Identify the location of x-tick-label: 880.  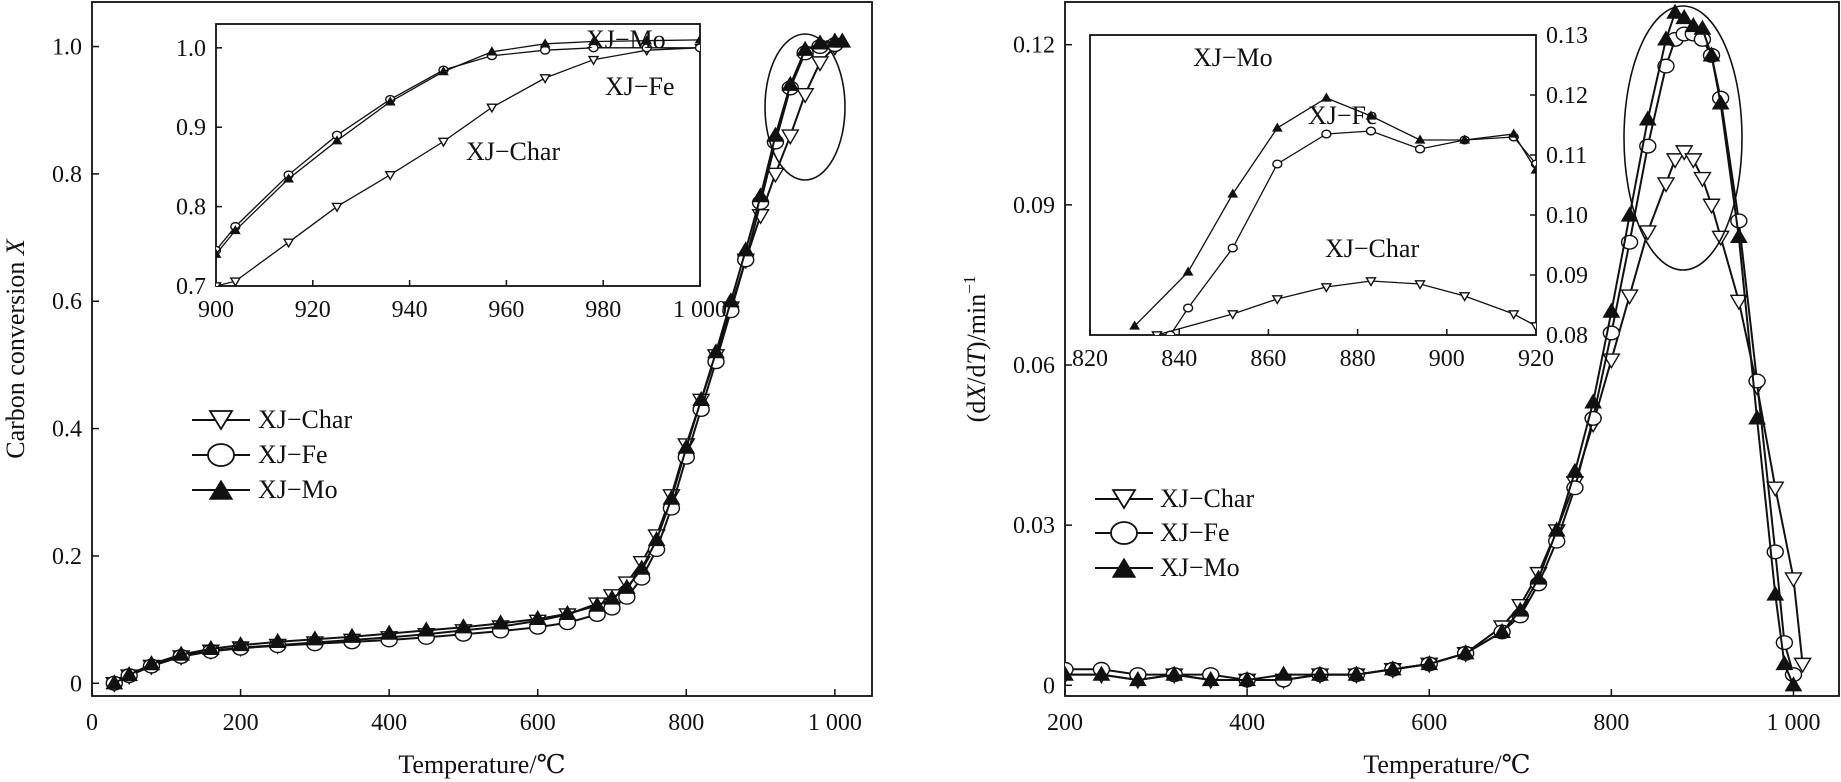
(1358, 359).